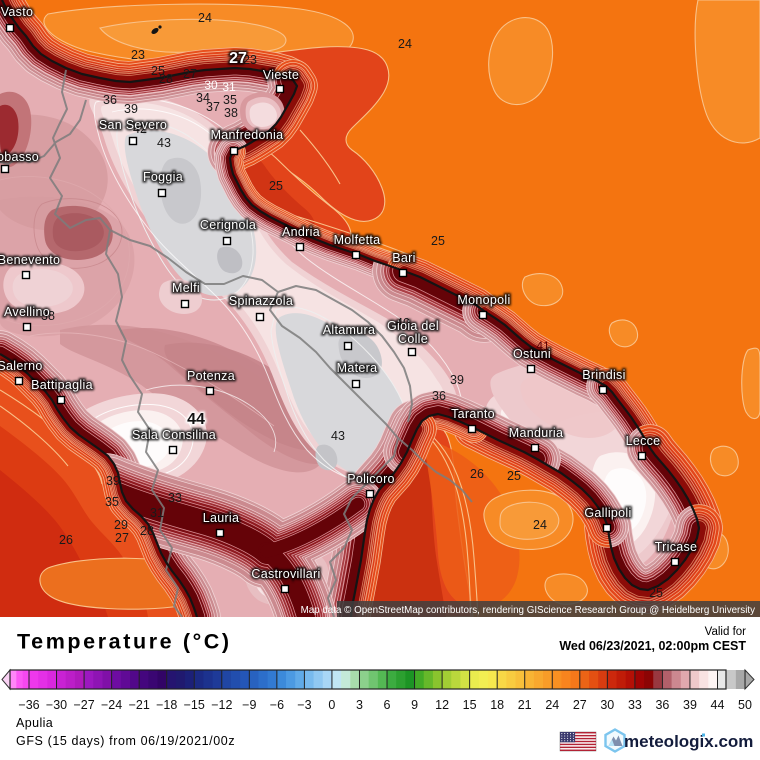 The height and width of the screenshot is (760, 760). I want to click on svg-text: Apulia, so click(34, 723).